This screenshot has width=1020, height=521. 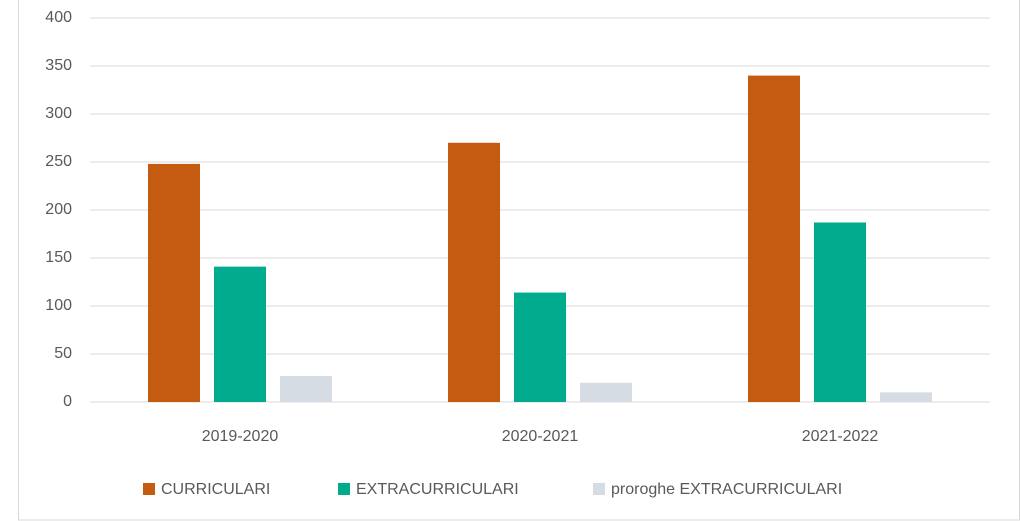 What do you see at coordinates (58, 161) in the screenshot?
I see `y-tick-label: 250` at bounding box center [58, 161].